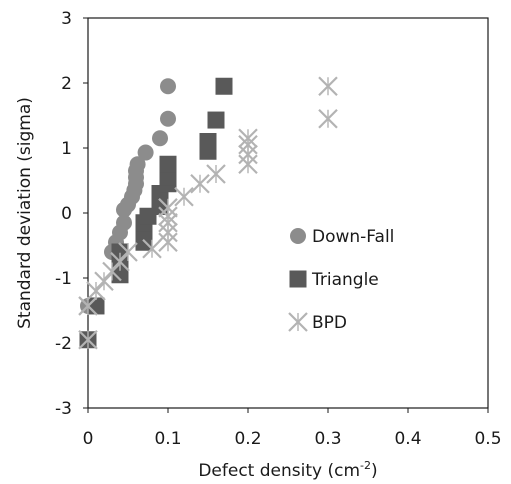 The height and width of the screenshot is (484, 511). I want to click on y-tick-label: 2, so click(66, 84).